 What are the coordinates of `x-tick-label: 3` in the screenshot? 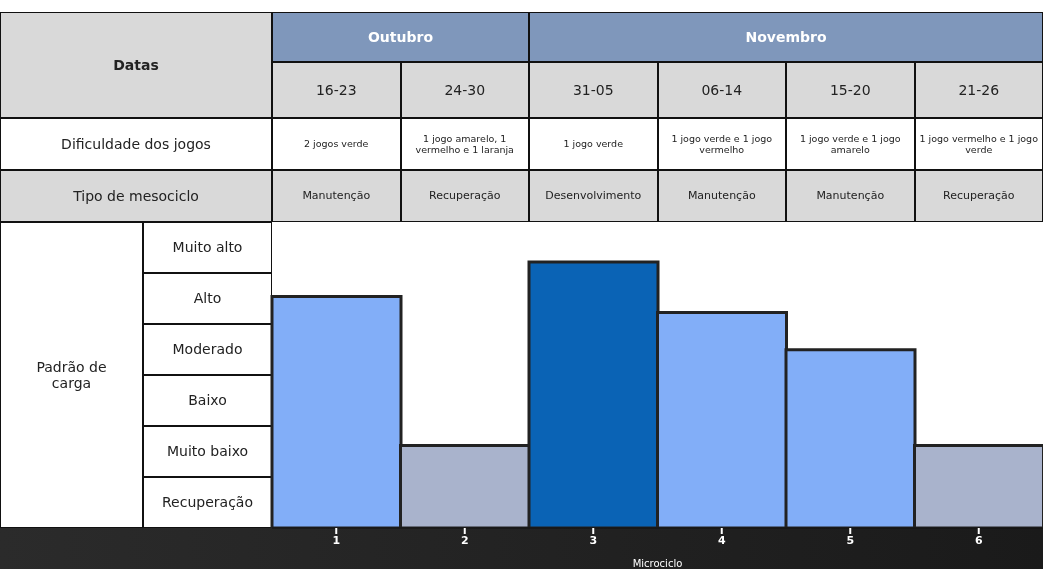 It's located at (593, 540).